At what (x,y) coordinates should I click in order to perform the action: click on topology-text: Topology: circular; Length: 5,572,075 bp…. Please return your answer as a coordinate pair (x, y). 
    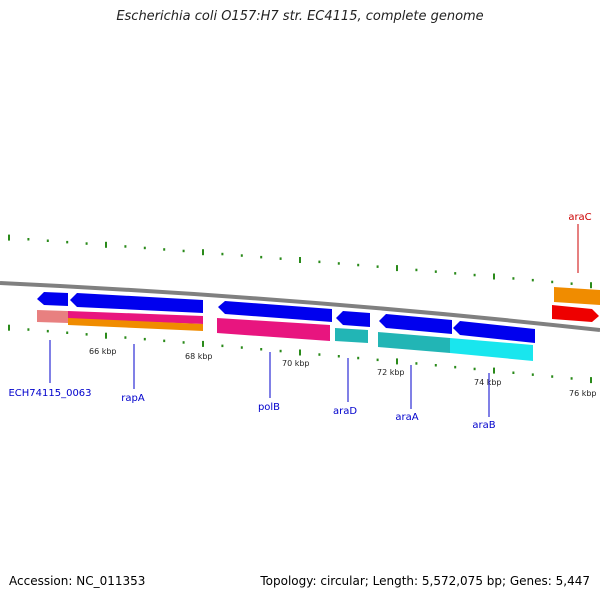
    Looking at the image, I should click on (425, 581).